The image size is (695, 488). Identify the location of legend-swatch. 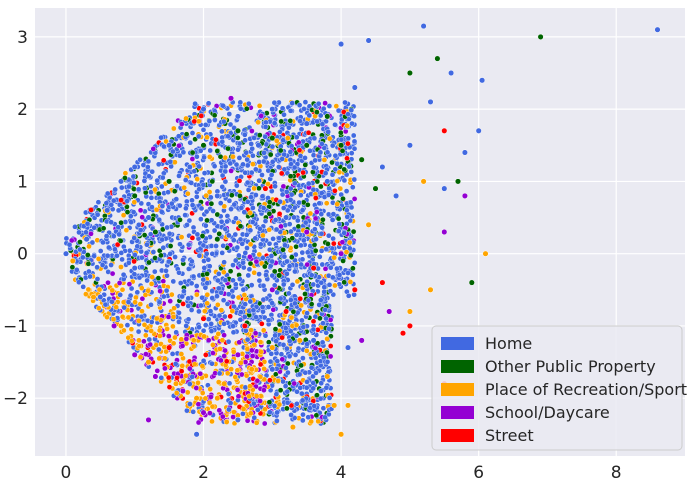
(457, 435).